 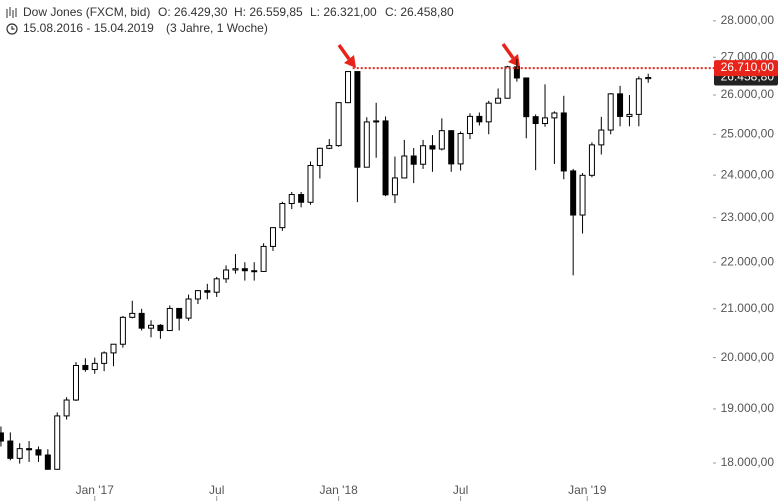 I want to click on date-range: 15.08.2016 - 15.04.2019, so click(x=88, y=28).